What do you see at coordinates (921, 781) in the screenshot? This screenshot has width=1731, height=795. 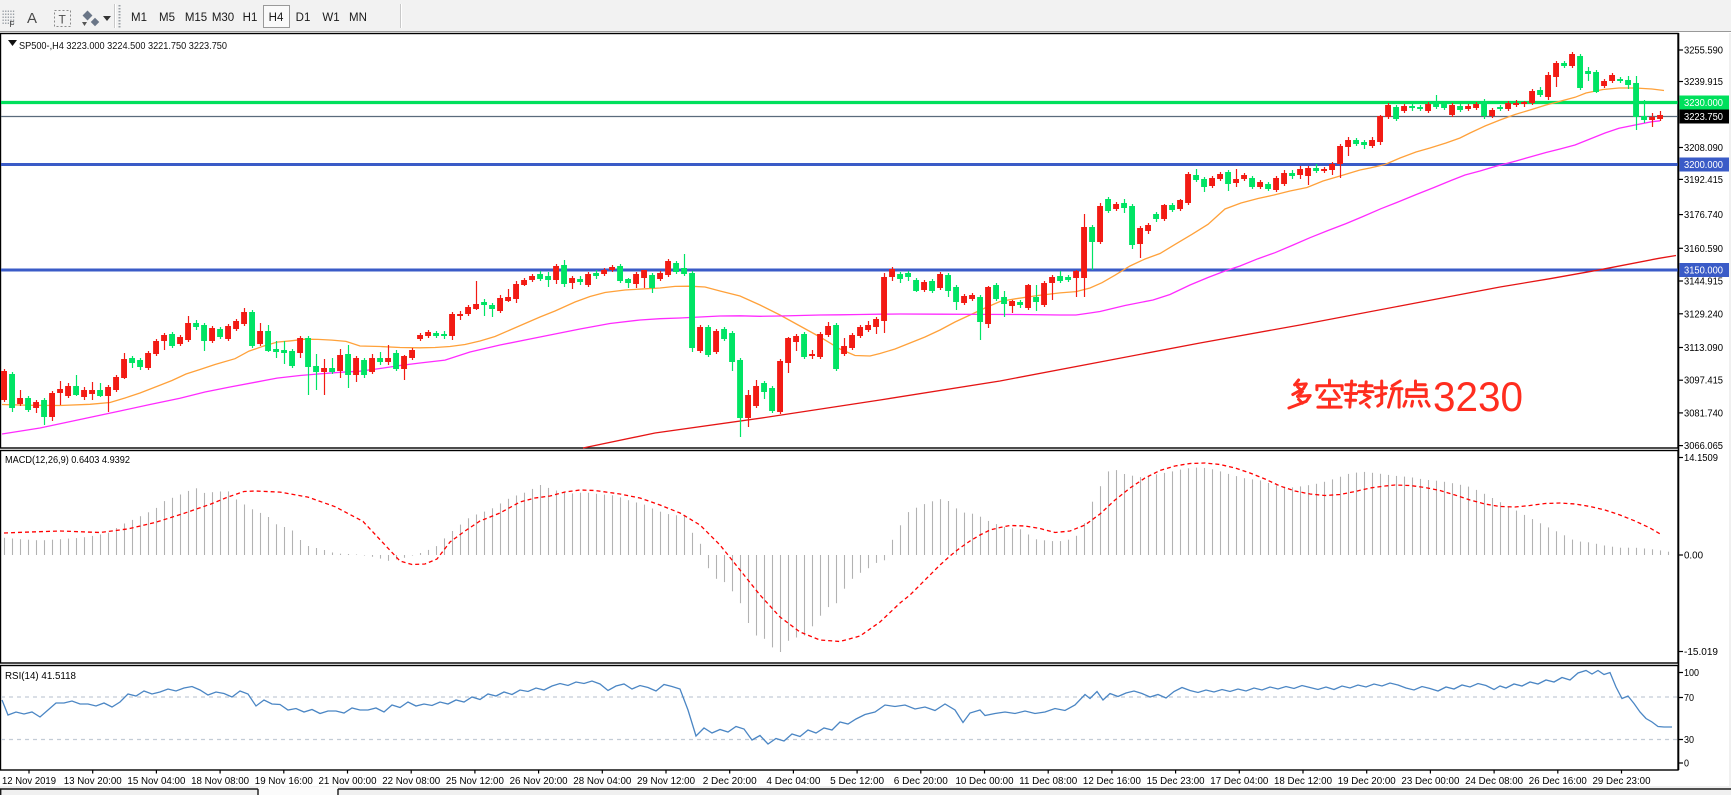 I see `svg-text: 6 Dec 20:00` at bounding box center [921, 781].